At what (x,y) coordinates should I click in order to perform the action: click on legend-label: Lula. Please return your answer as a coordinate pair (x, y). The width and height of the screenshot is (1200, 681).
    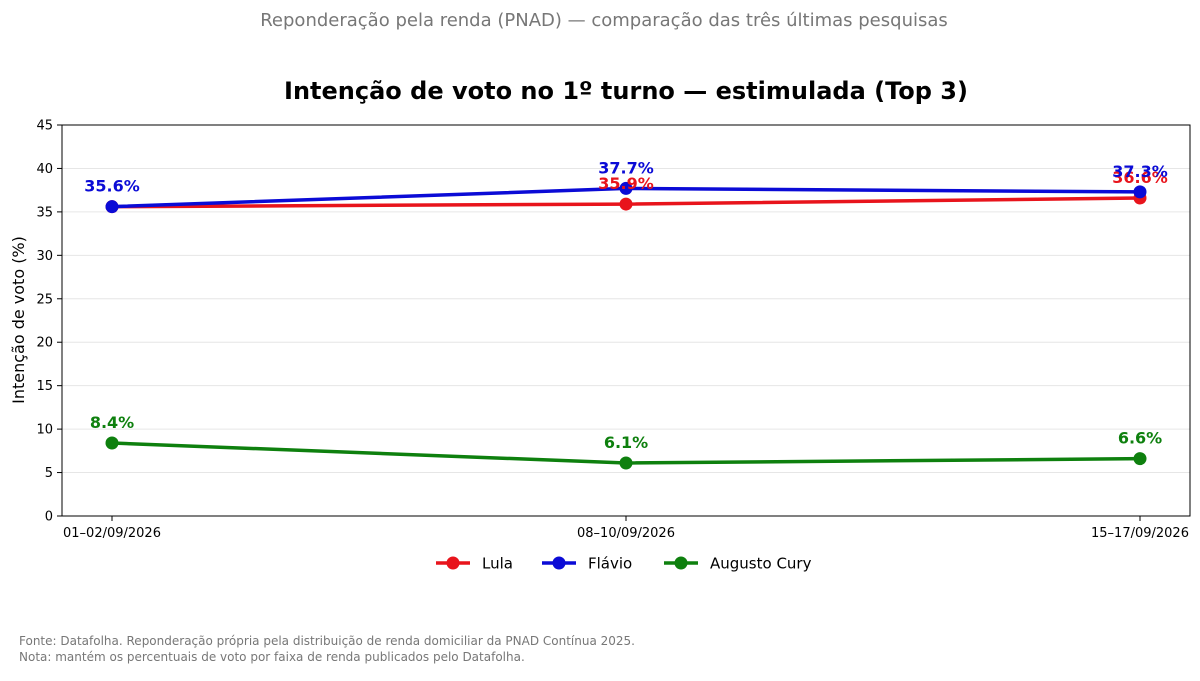
    Looking at the image, I should click on (497, 564).